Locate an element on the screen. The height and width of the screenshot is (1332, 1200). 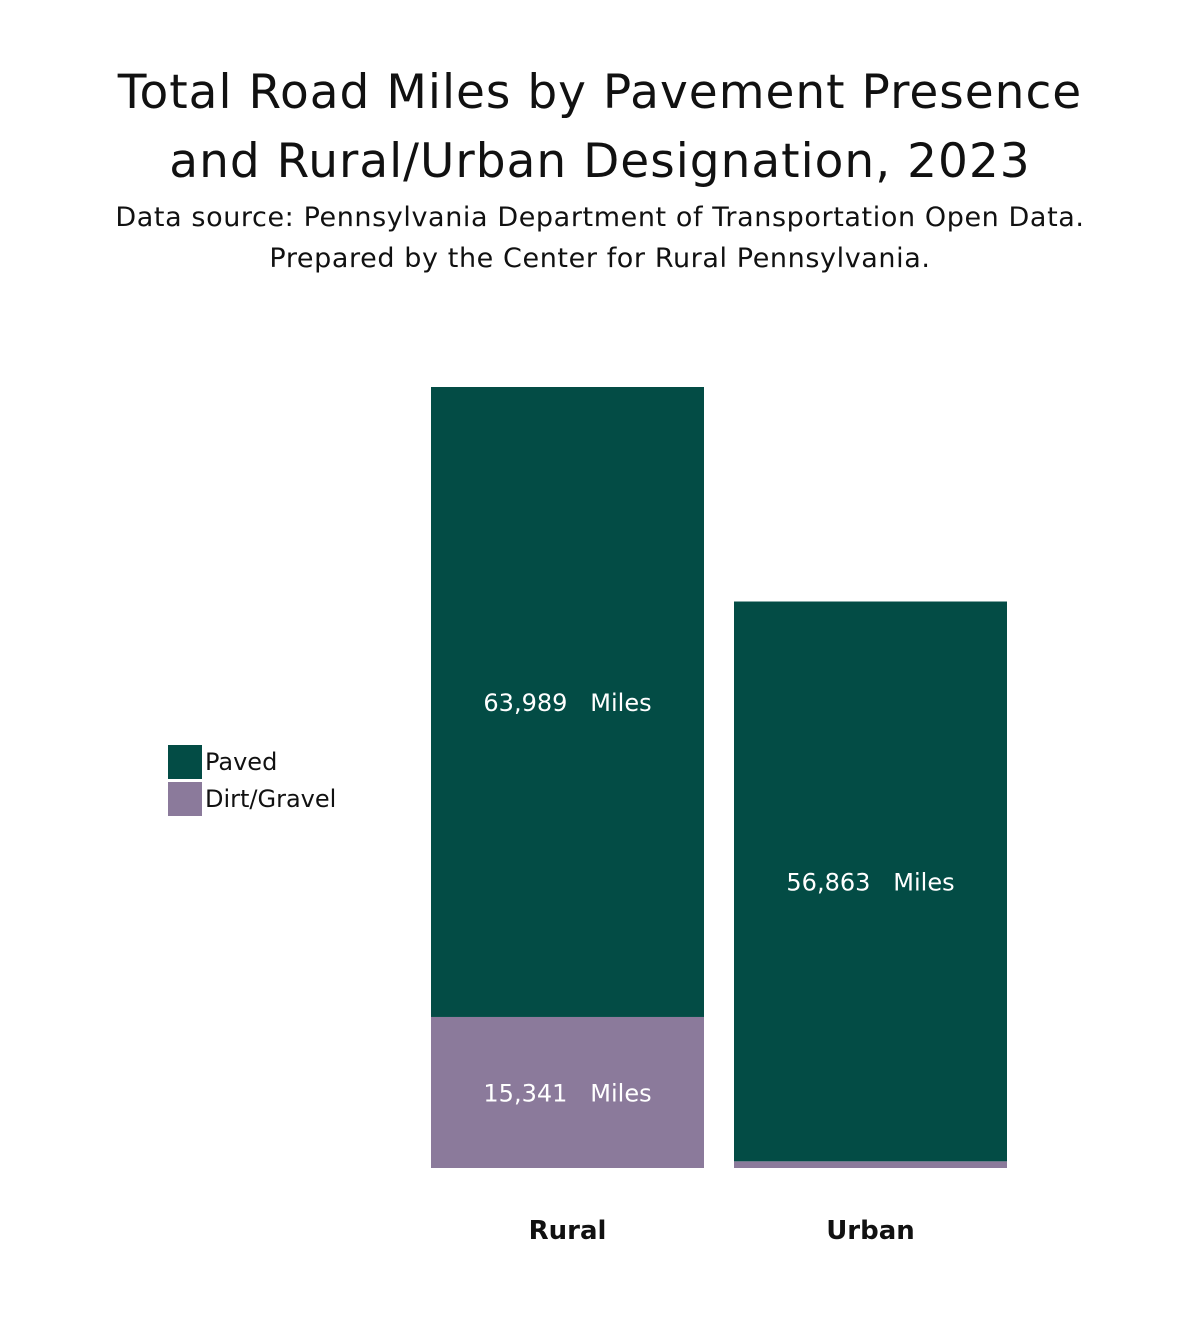
bar-rural-dirt-gravel is located at coordinates (567, 1092).